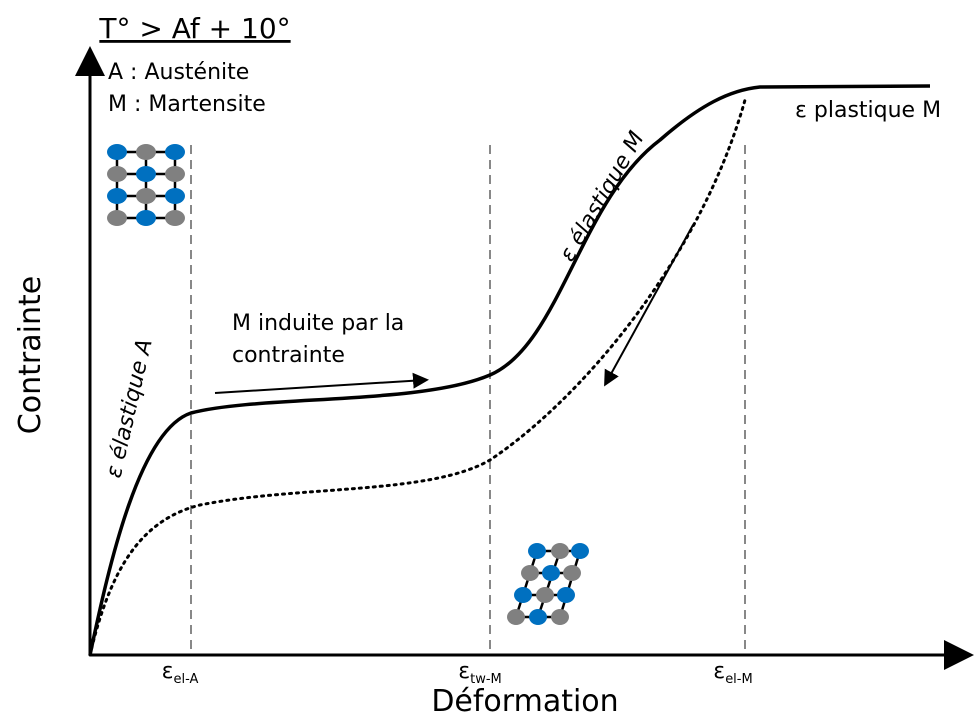 This screenshot has width=977, height=720. I want to click on strain-marker: εel-A, so click(180, 673).